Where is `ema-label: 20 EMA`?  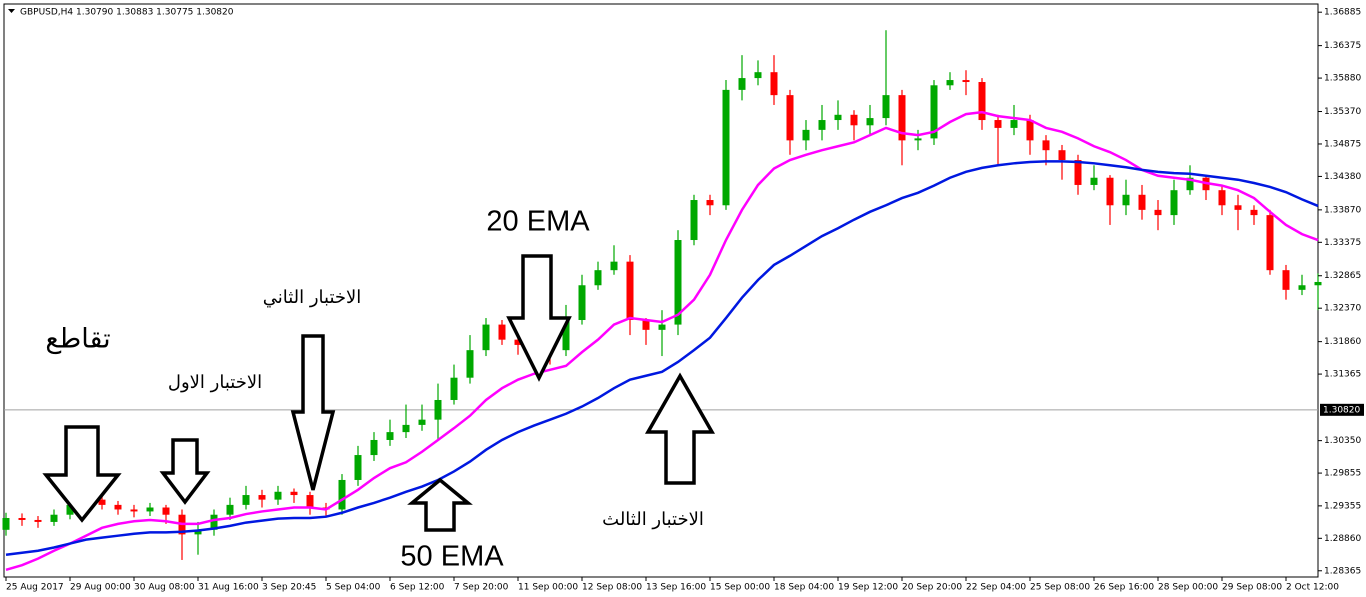 ema-label: 20 EMA is located at coordinates (538, 222).